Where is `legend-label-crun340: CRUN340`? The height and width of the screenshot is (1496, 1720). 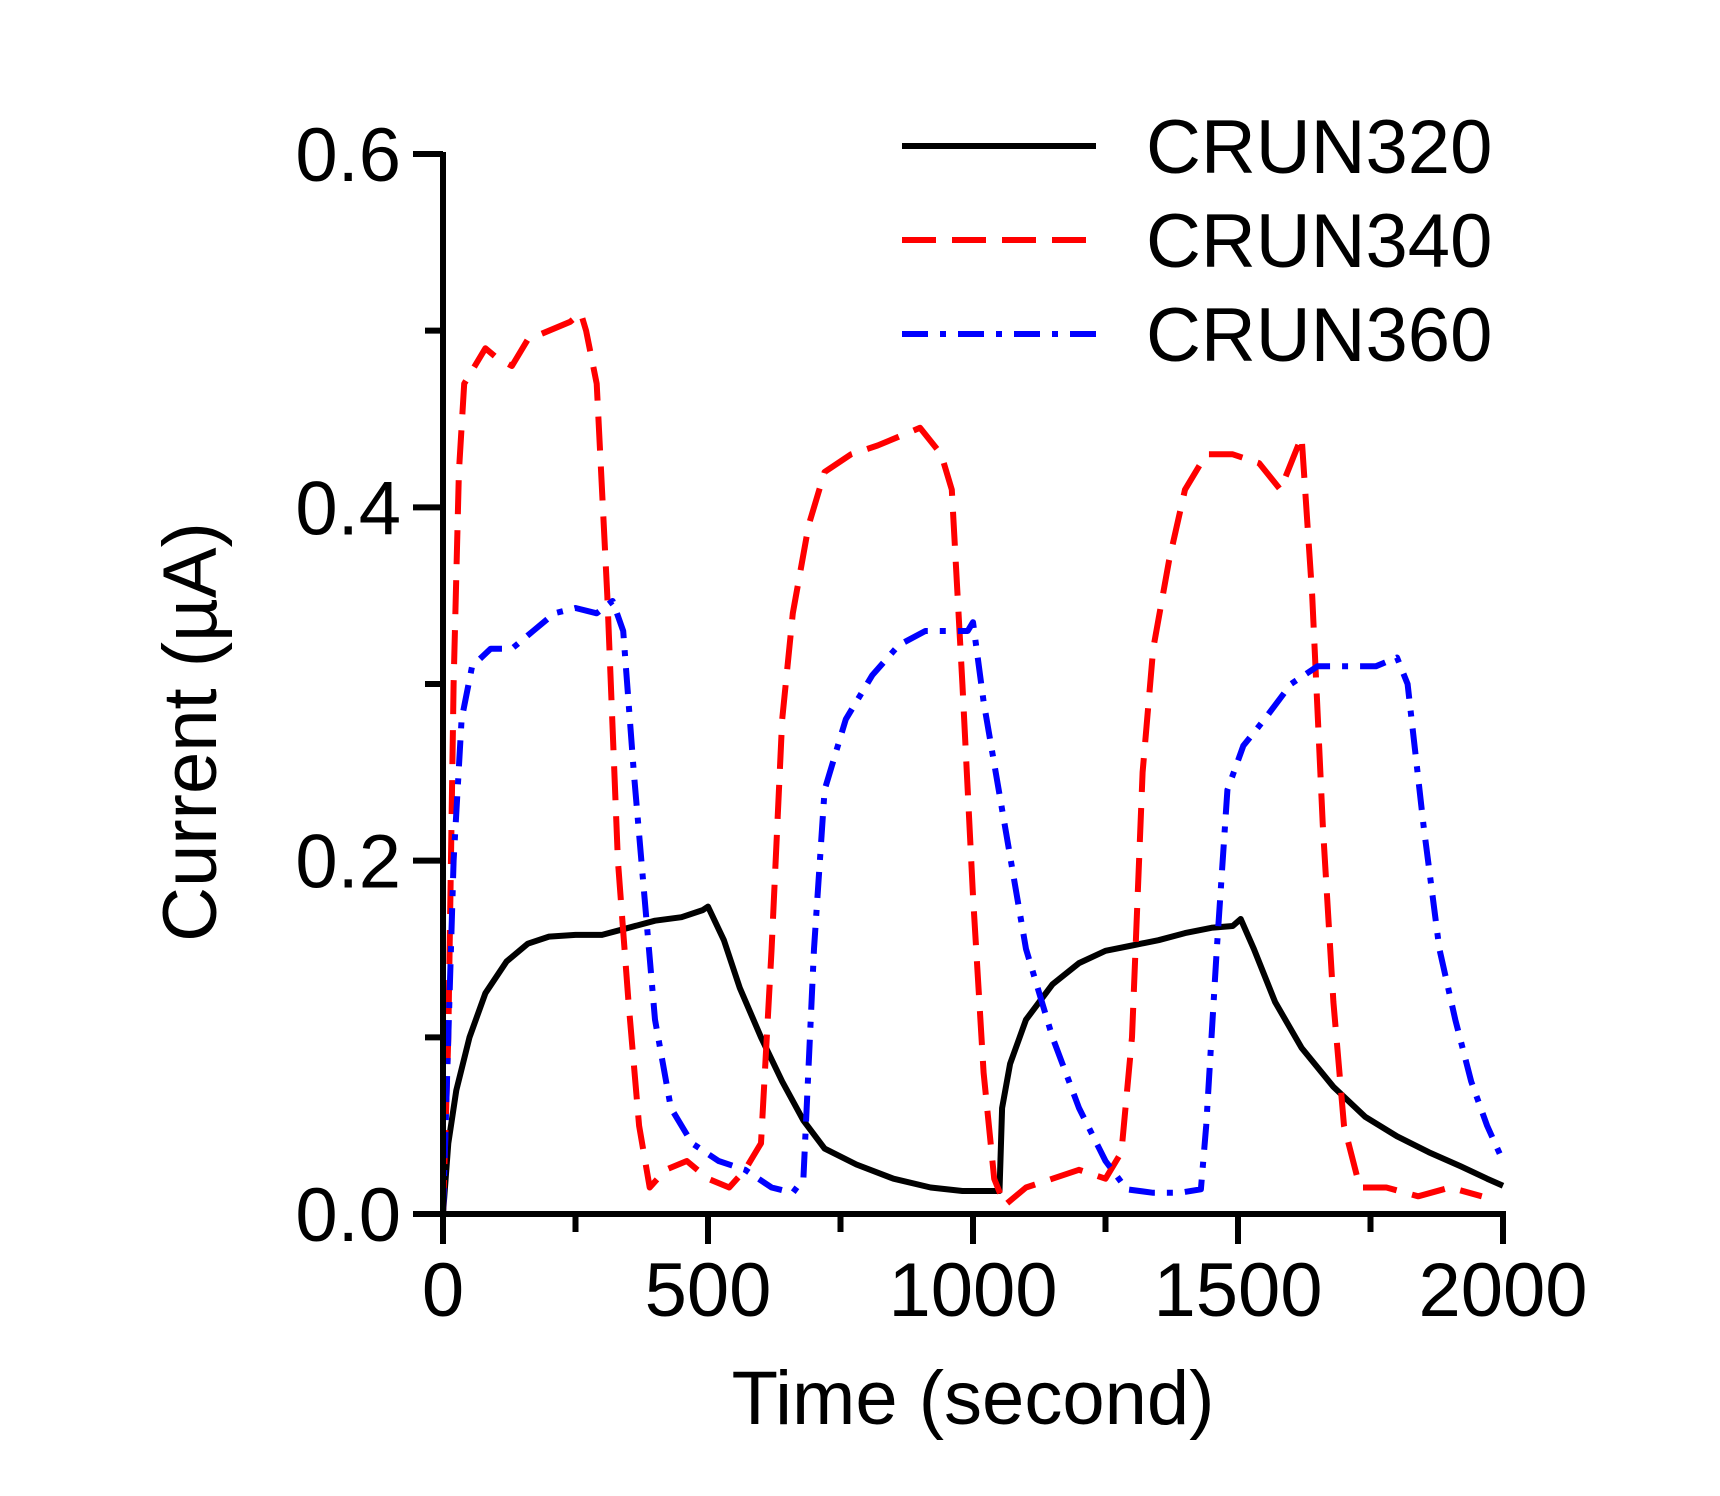 legend-label-crun340: CRUN340 is located at coordinates (1319, 241).